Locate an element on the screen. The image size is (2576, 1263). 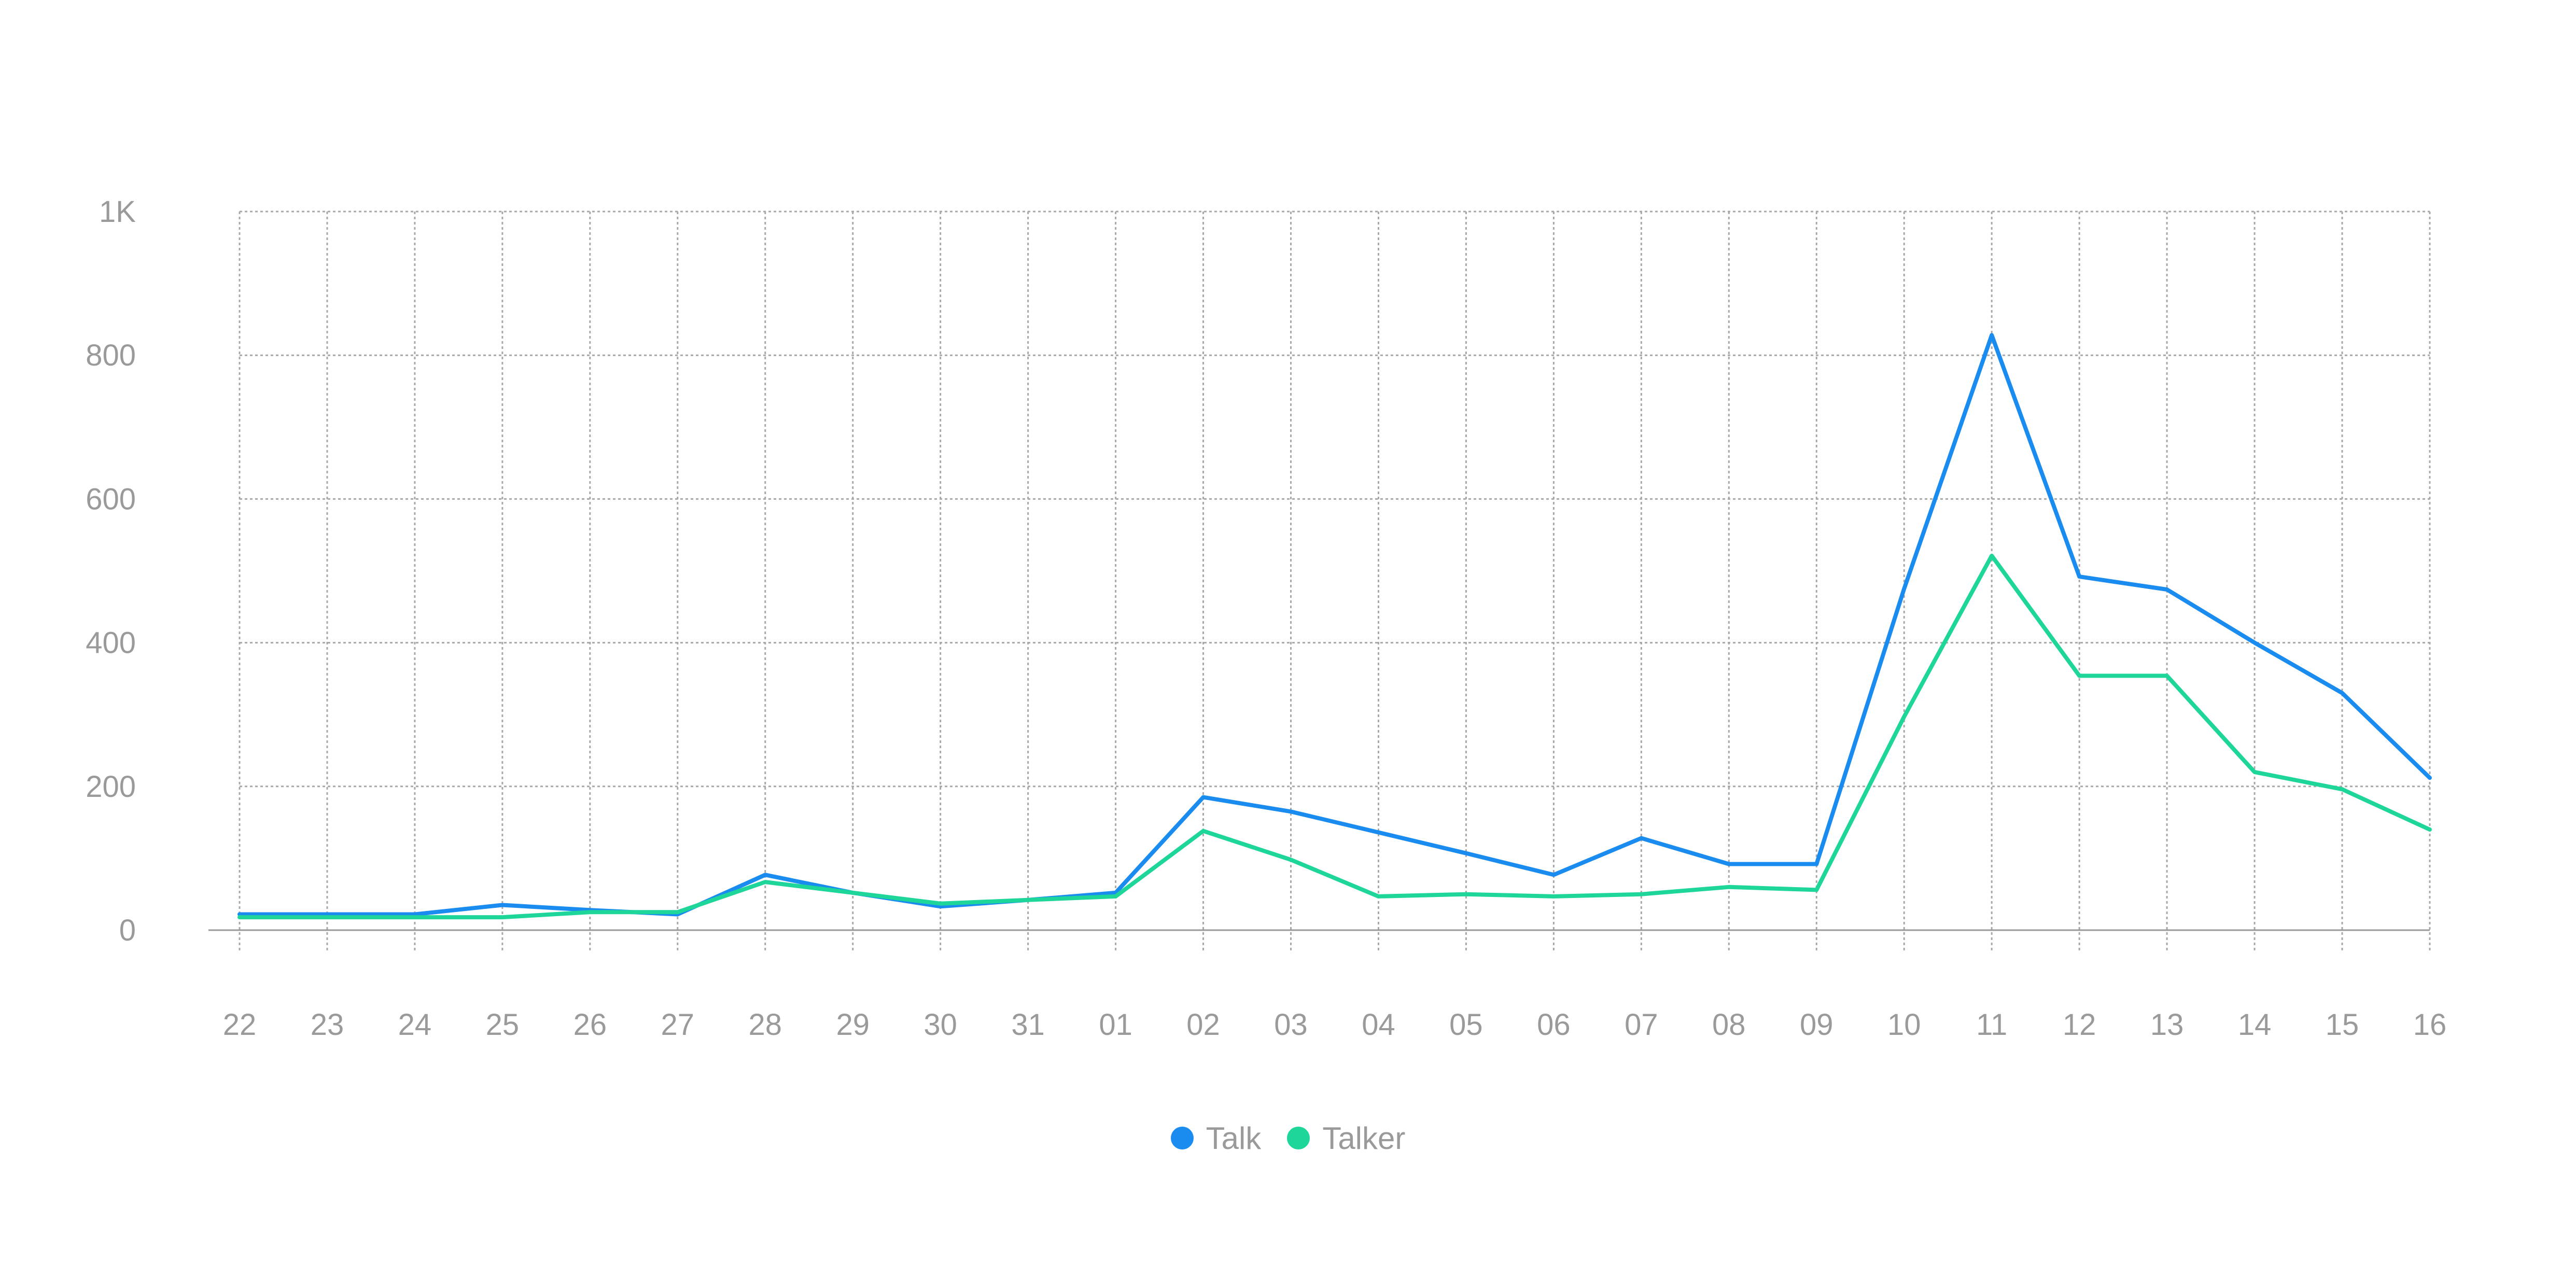
x-tick-label: 03 is located at coordinates (1291, 1025).